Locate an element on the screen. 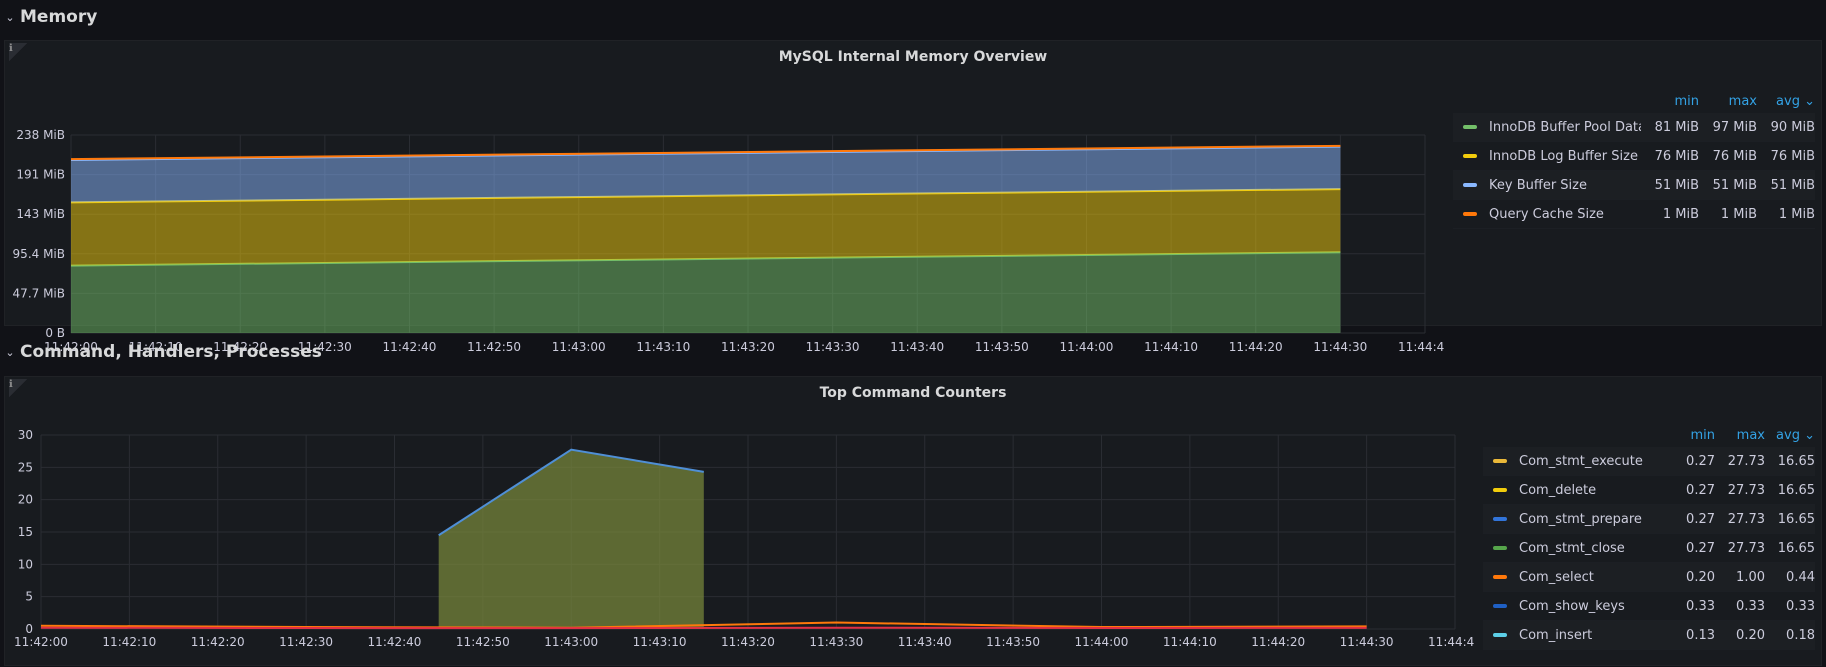  y-tick-label: 191 MiB is located at coordinates (40, 175).